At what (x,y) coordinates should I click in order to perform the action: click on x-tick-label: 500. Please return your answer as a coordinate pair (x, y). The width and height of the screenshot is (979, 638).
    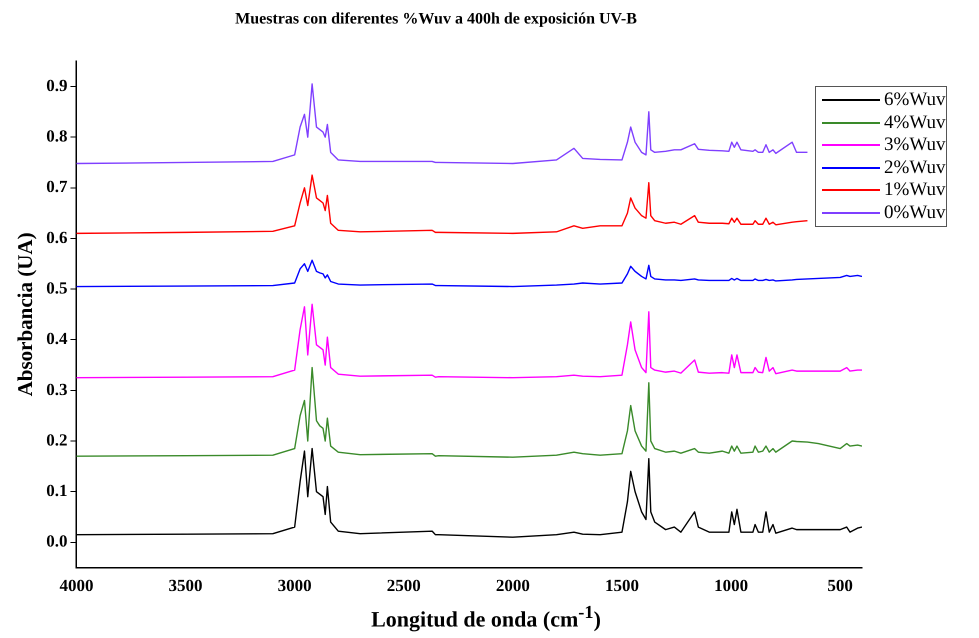
    Looking at the image, I should click on (840, 586).